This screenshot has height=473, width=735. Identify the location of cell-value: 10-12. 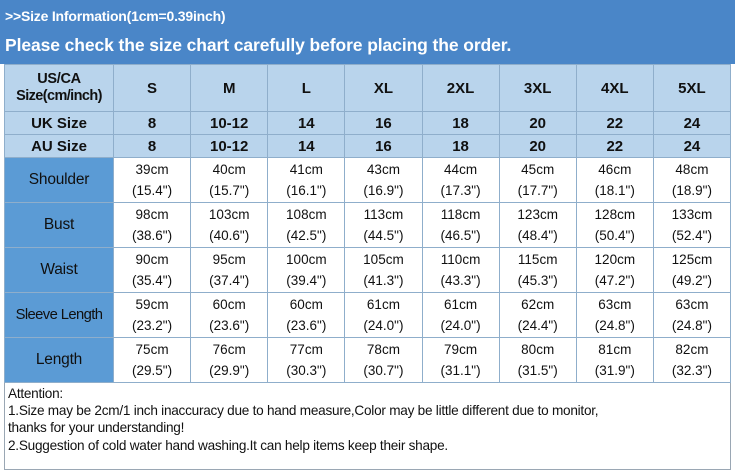
(229, 146).